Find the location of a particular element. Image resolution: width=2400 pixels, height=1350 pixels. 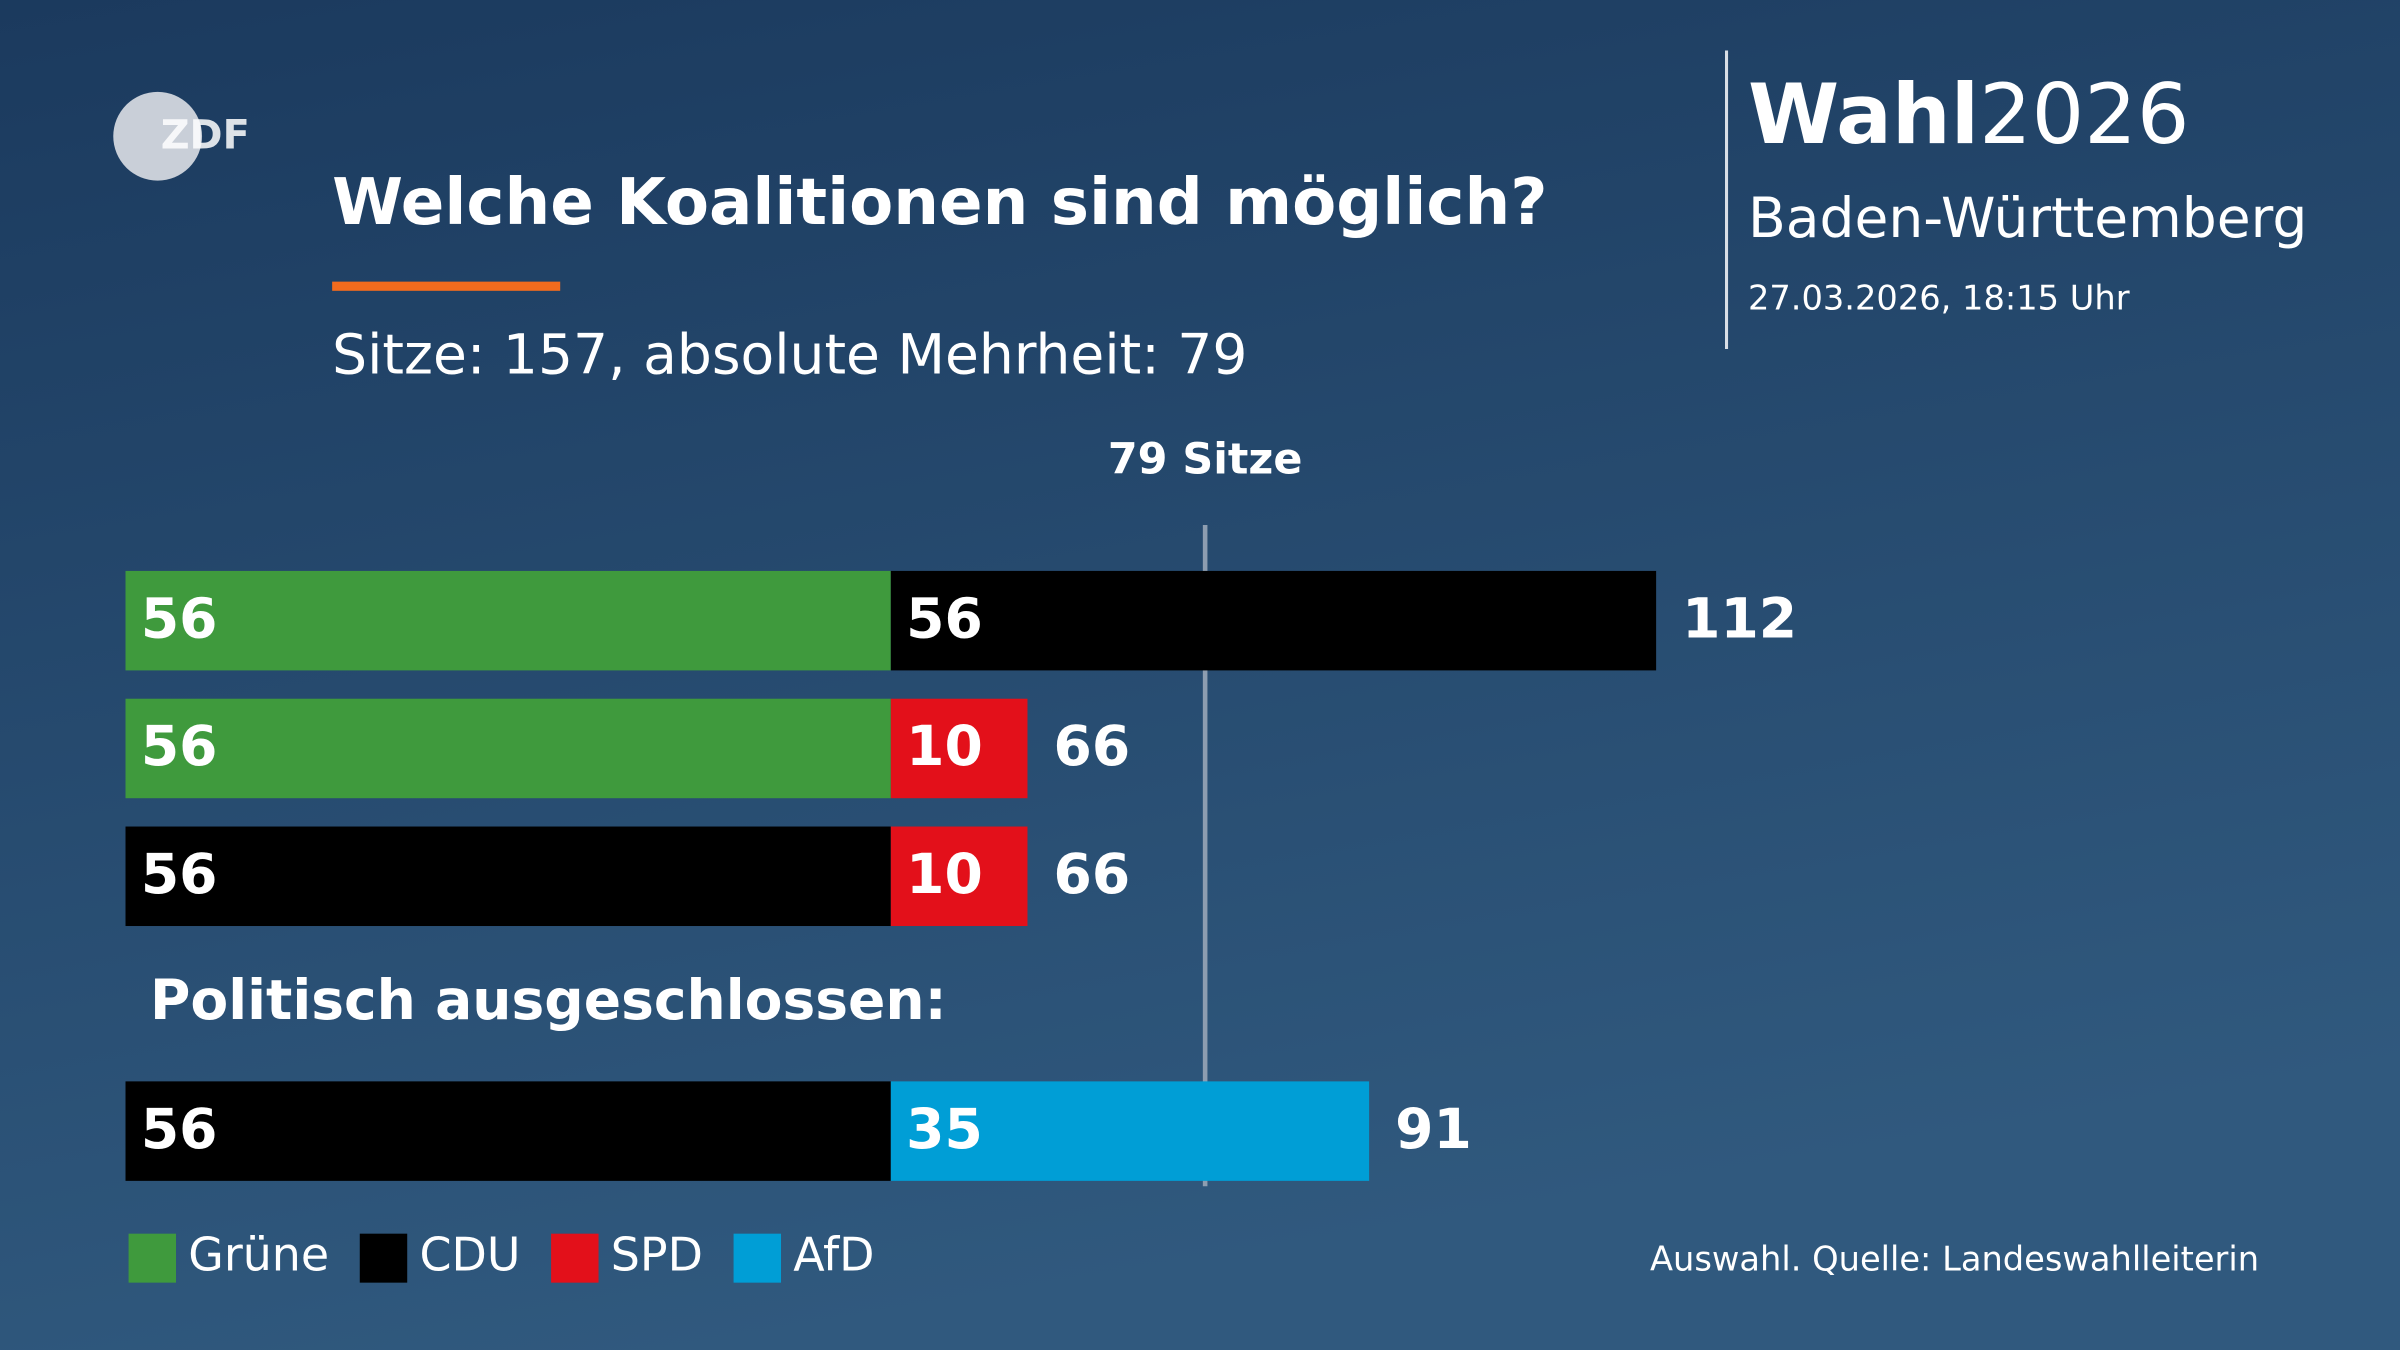

threshold-label: 79 Sitze is located at coordinates (1205, 460).